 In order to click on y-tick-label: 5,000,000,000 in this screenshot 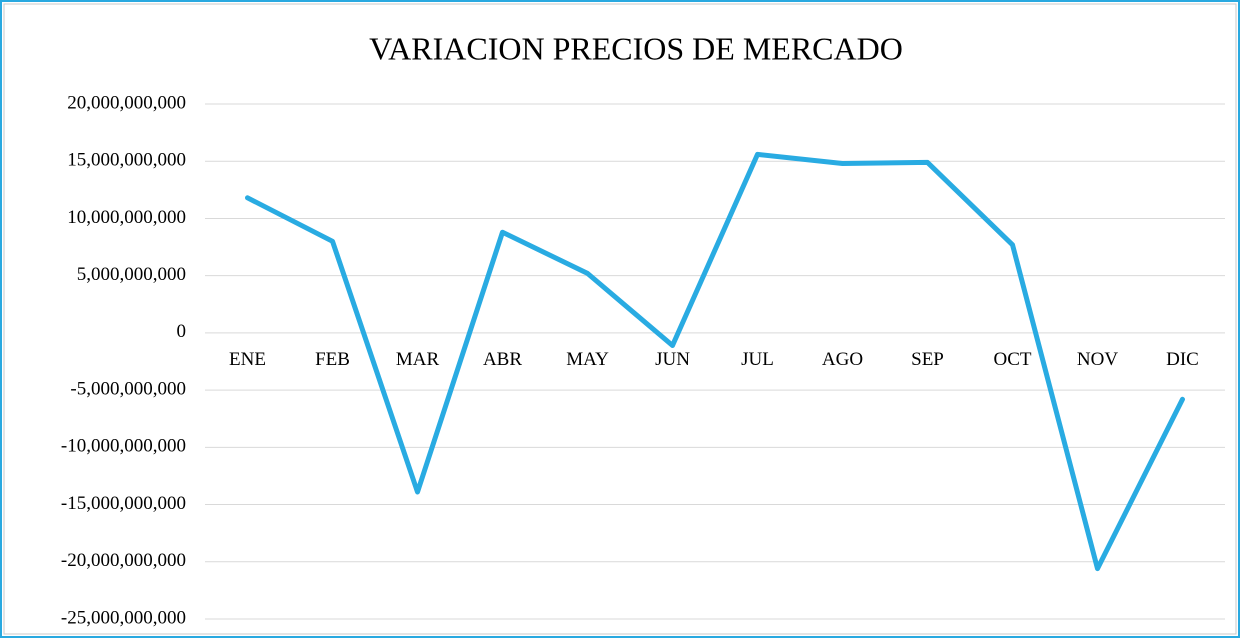, I will do `click(131, 274)`.